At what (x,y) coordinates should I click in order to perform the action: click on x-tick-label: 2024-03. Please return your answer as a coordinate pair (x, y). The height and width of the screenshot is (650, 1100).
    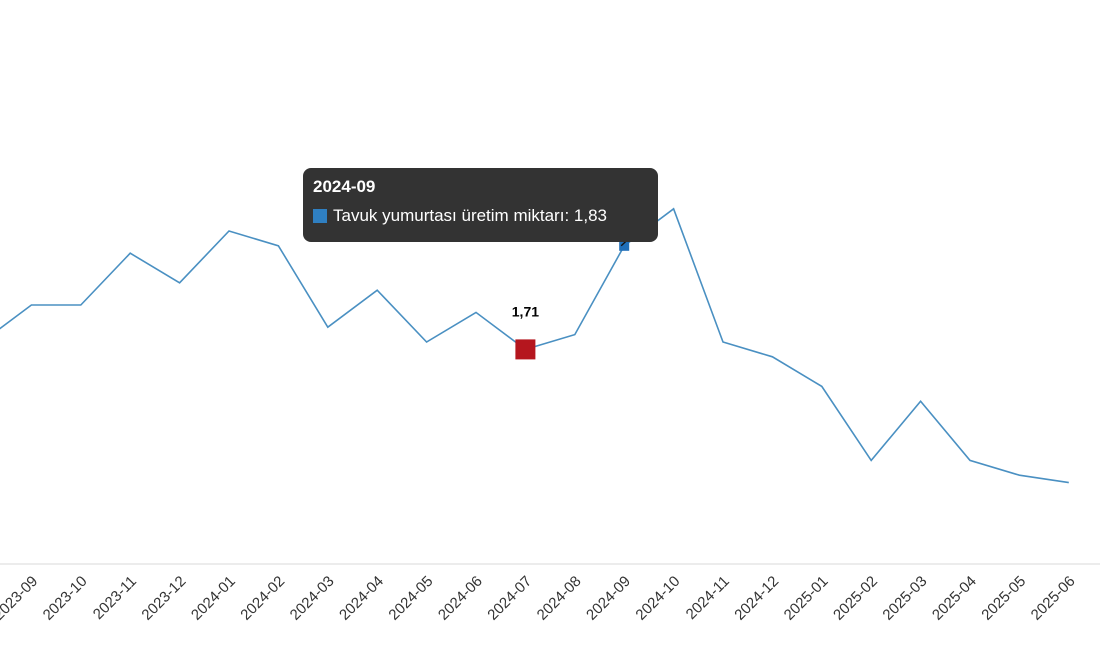
    Looking at the image, I should click on (312, 598).